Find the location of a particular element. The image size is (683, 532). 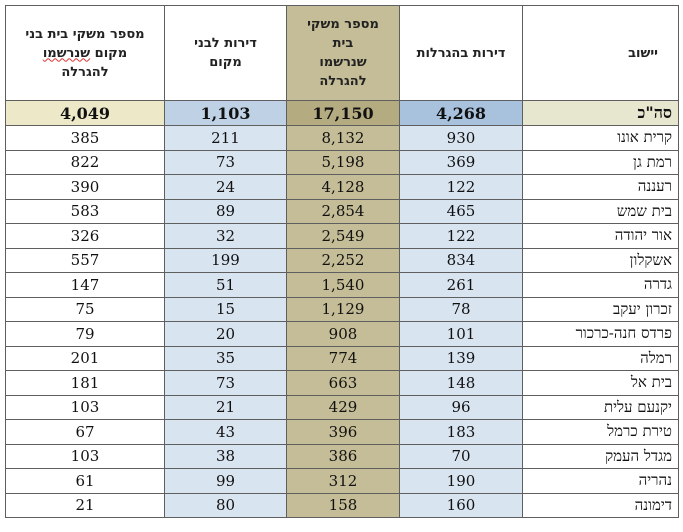

cell-local-apartments: 24 is located at coordinates (225, 187).